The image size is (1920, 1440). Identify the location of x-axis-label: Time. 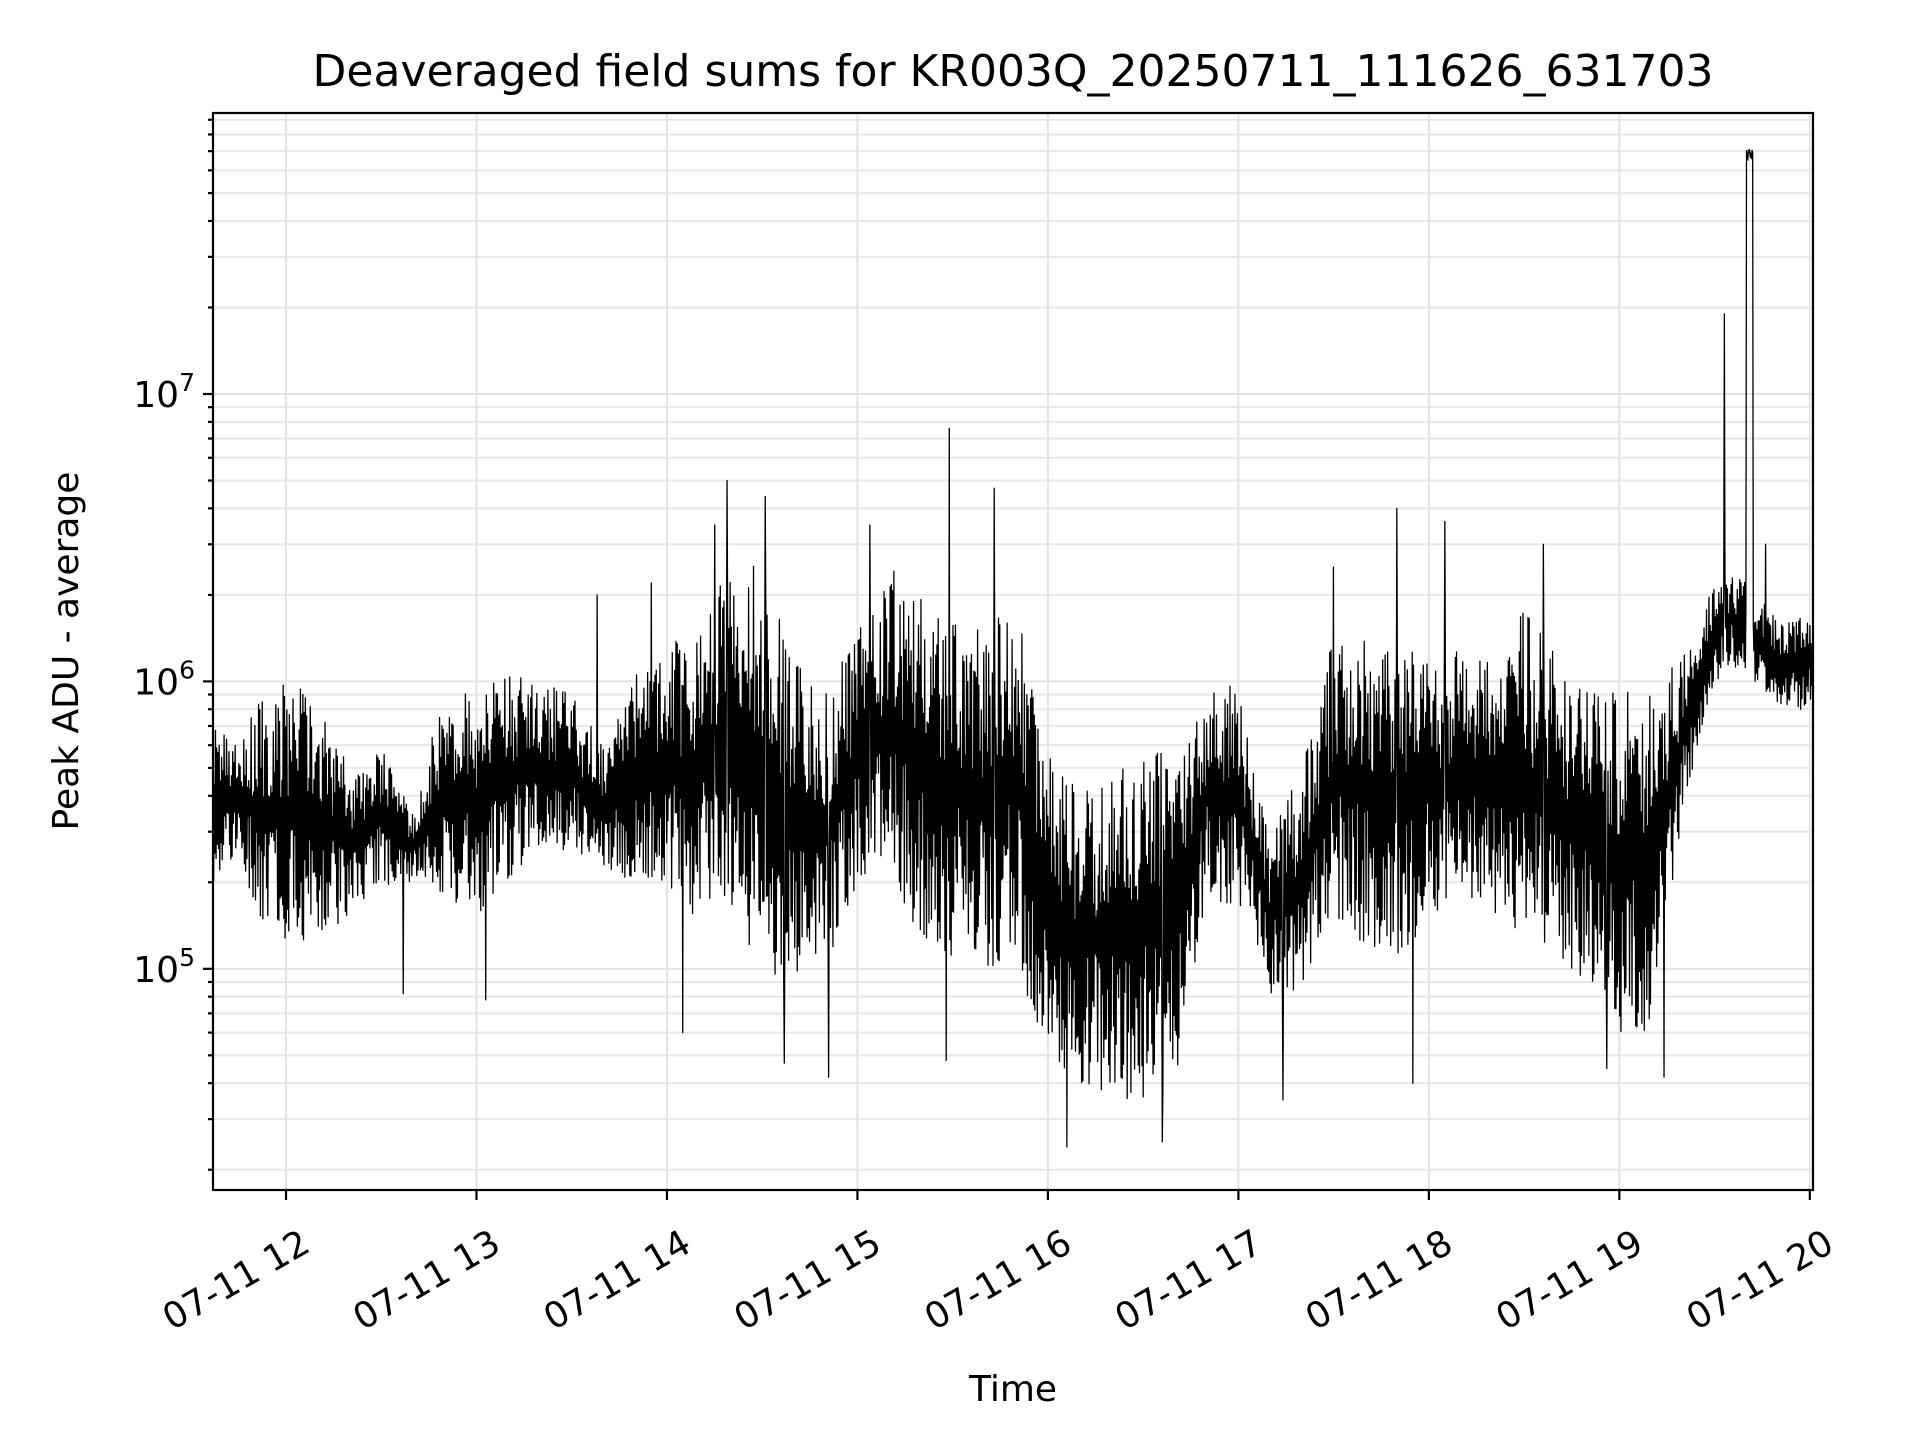
(1012, 1389).